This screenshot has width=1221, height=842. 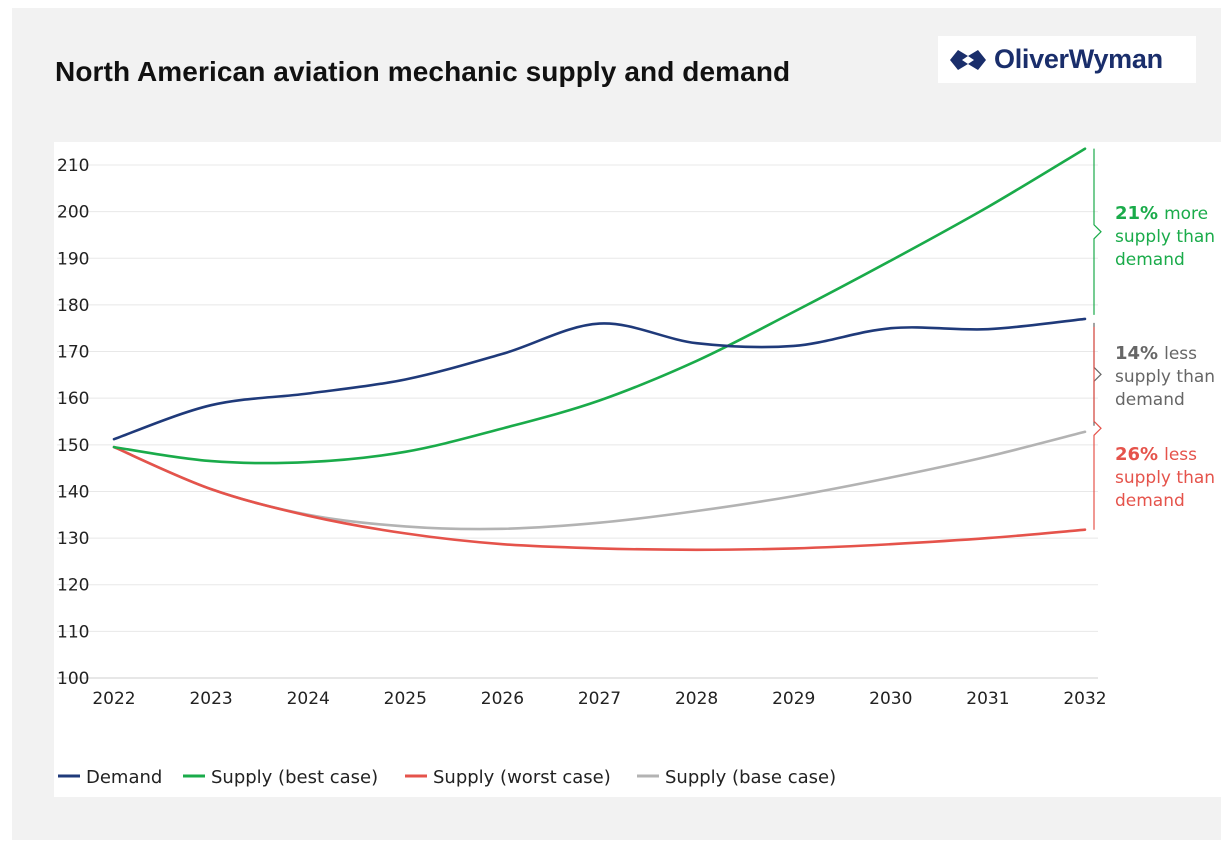 What do you see at coordinates (1078, 59) in the screenshot?
I see `logo-text: OliverWyman` at bounding box center [1078, 59].